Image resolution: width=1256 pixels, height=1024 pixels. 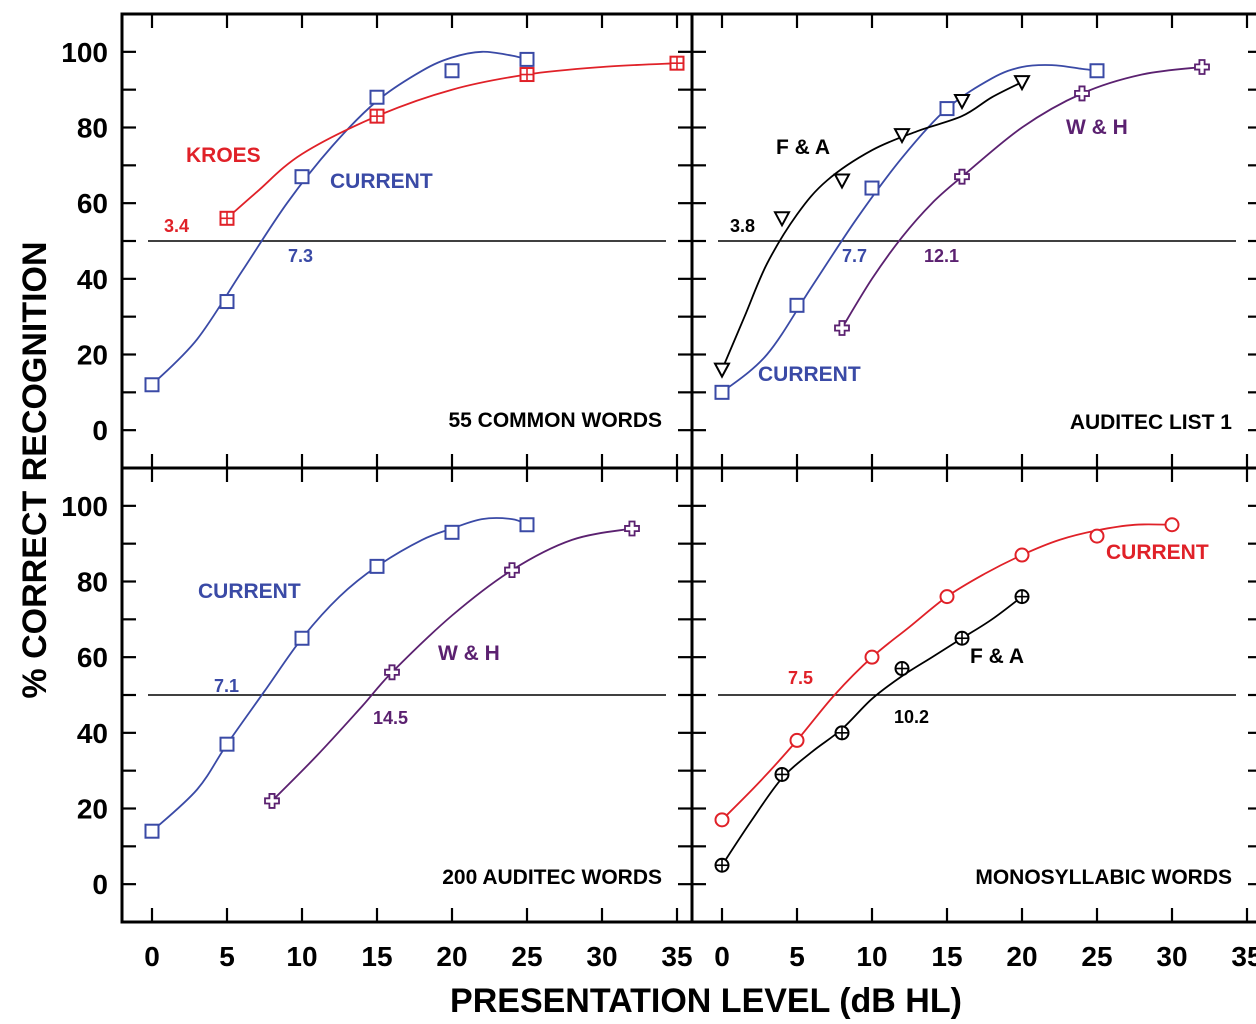 What do you see at coordinates (555, 420) in the screenshot?
I see `panel-title: 55 COMMON WORDS` at bounding box center [555, 420].